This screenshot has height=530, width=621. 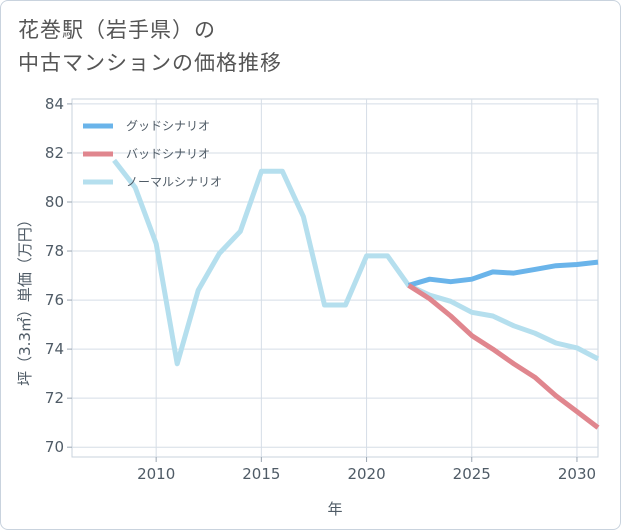 I want to click on series-line-bad, so click(x=503, y=356).